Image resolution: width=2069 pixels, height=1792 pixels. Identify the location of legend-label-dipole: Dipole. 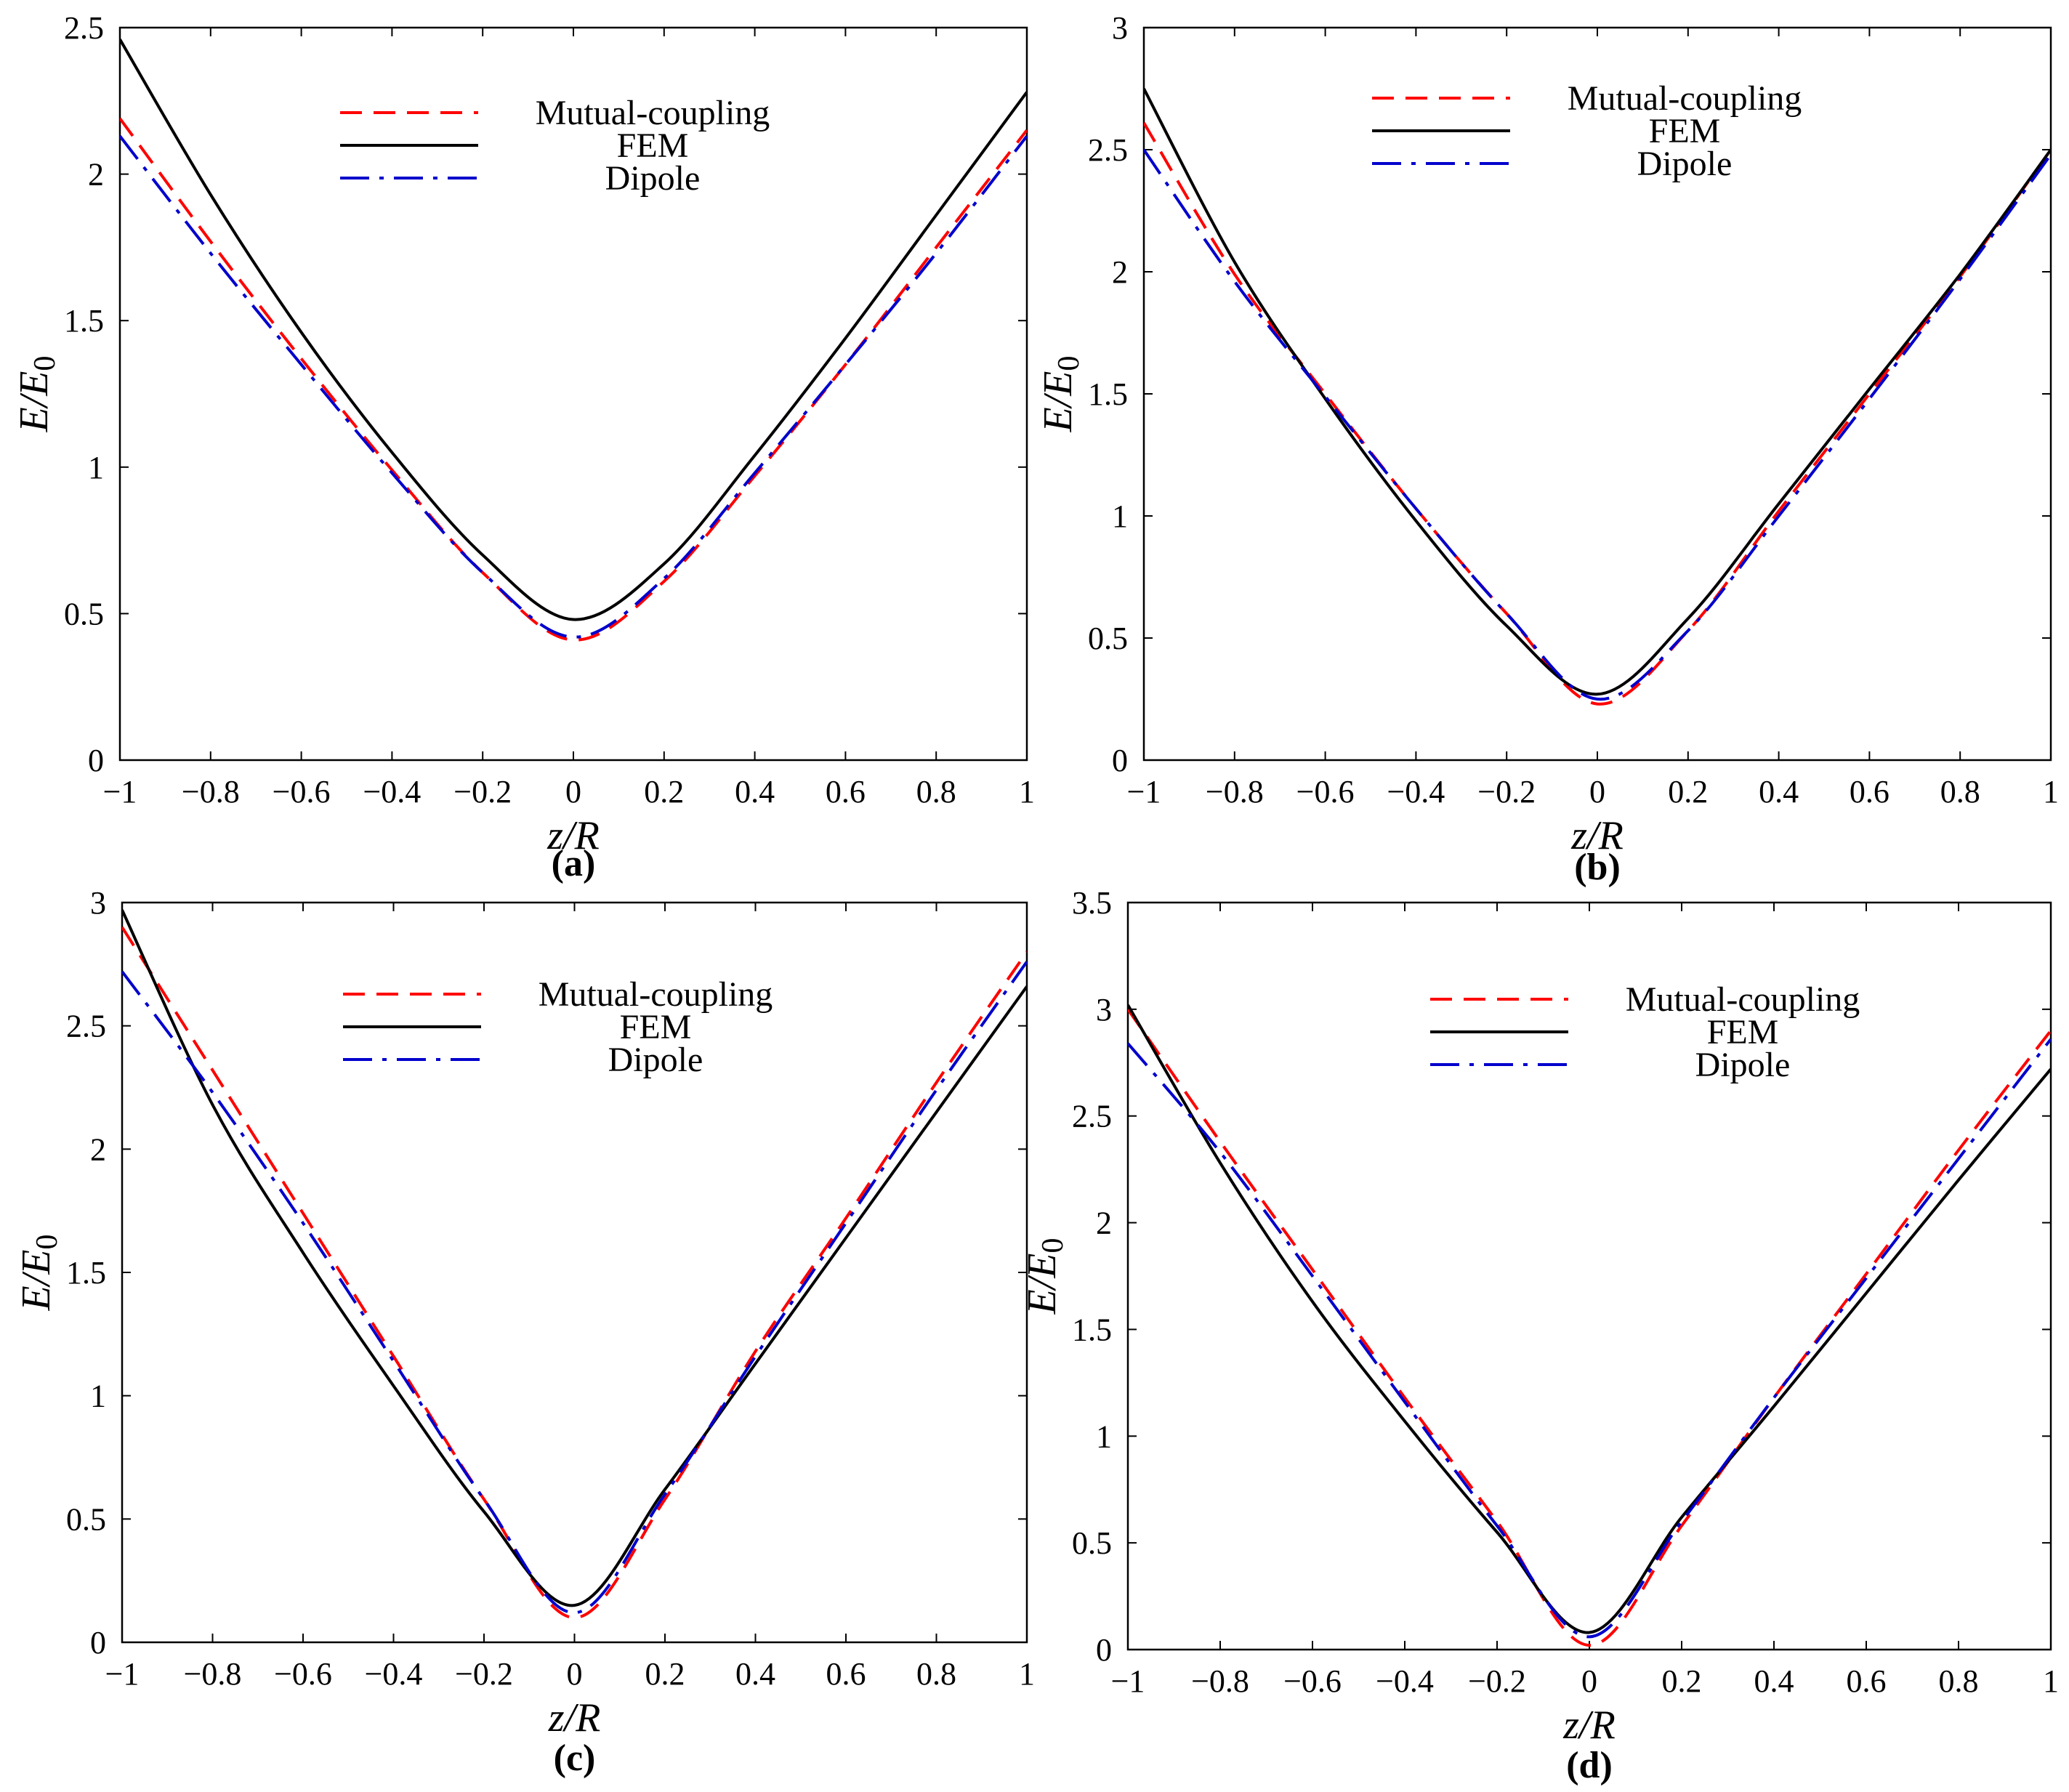
(1743, 1065).